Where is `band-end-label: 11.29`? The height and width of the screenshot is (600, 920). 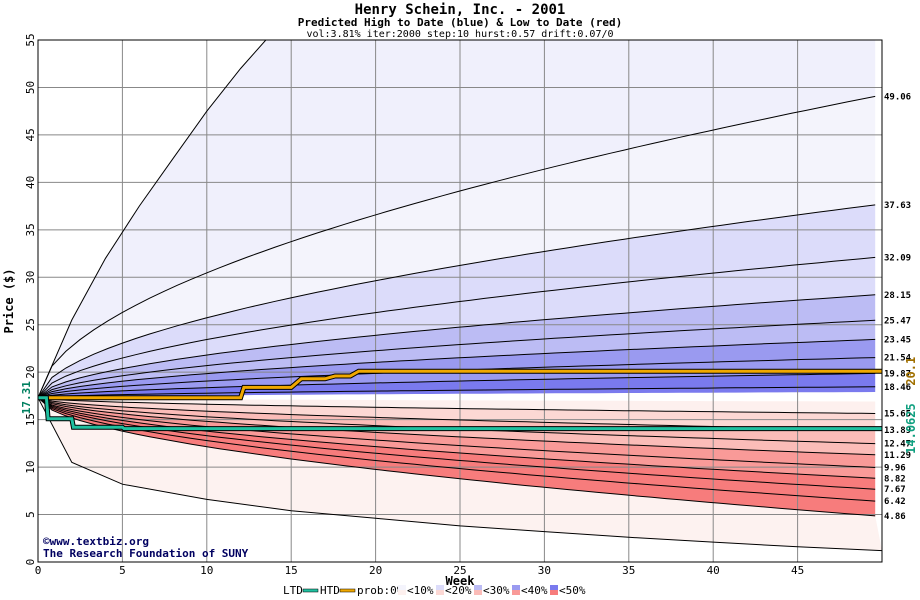
band-end-label: 11.29 is located at coordinates (897, 456).